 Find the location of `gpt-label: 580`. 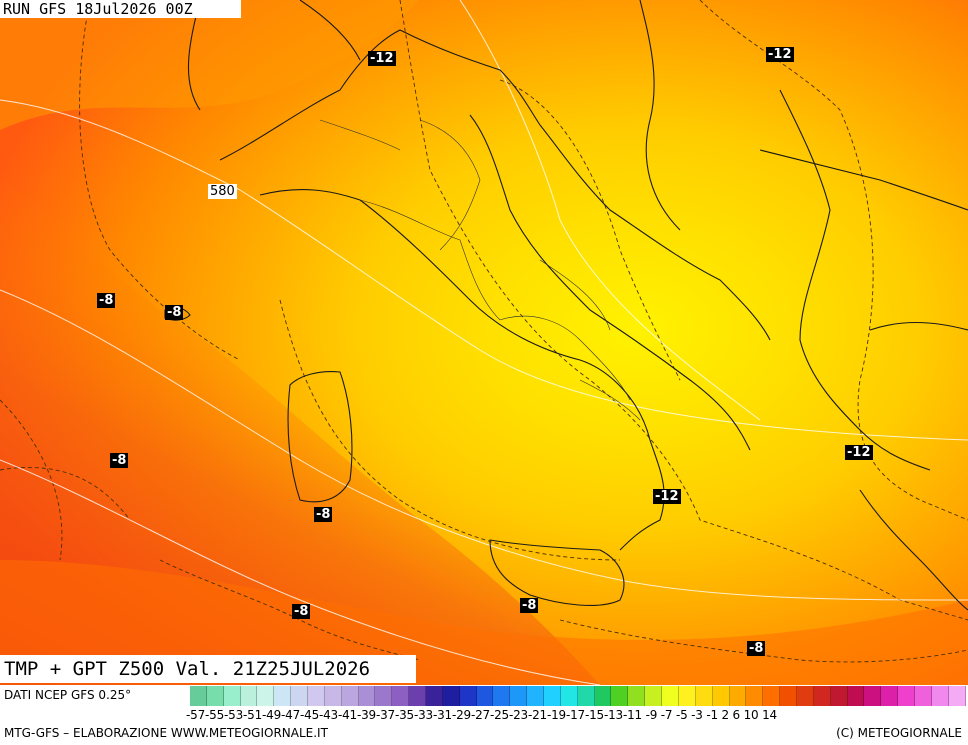

gpt-label: 580 is located at coordinates (222, 191).